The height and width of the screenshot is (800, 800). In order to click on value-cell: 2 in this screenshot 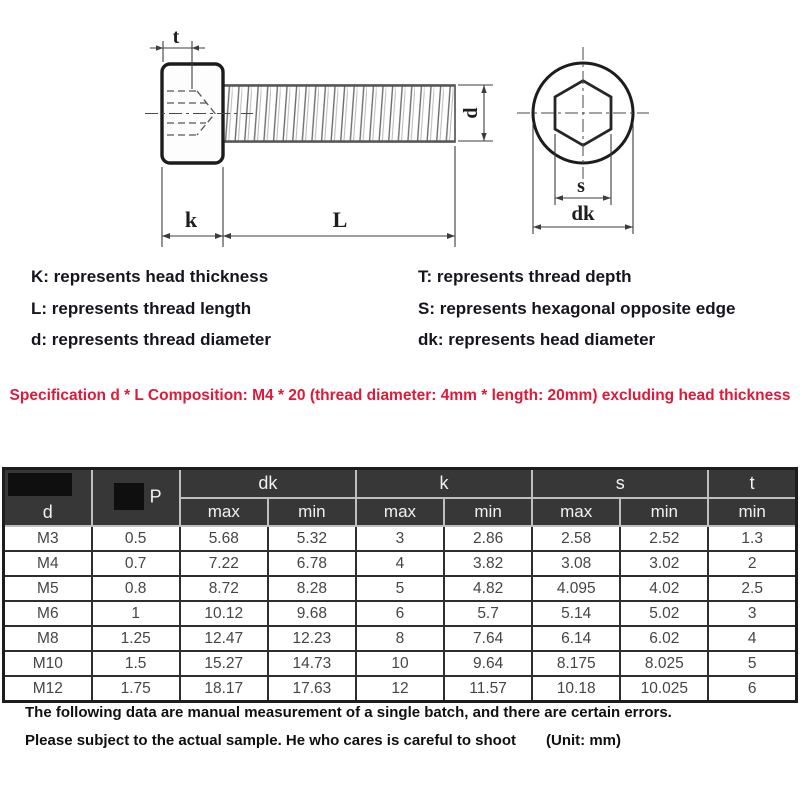, I will do `click(752, 563)`.